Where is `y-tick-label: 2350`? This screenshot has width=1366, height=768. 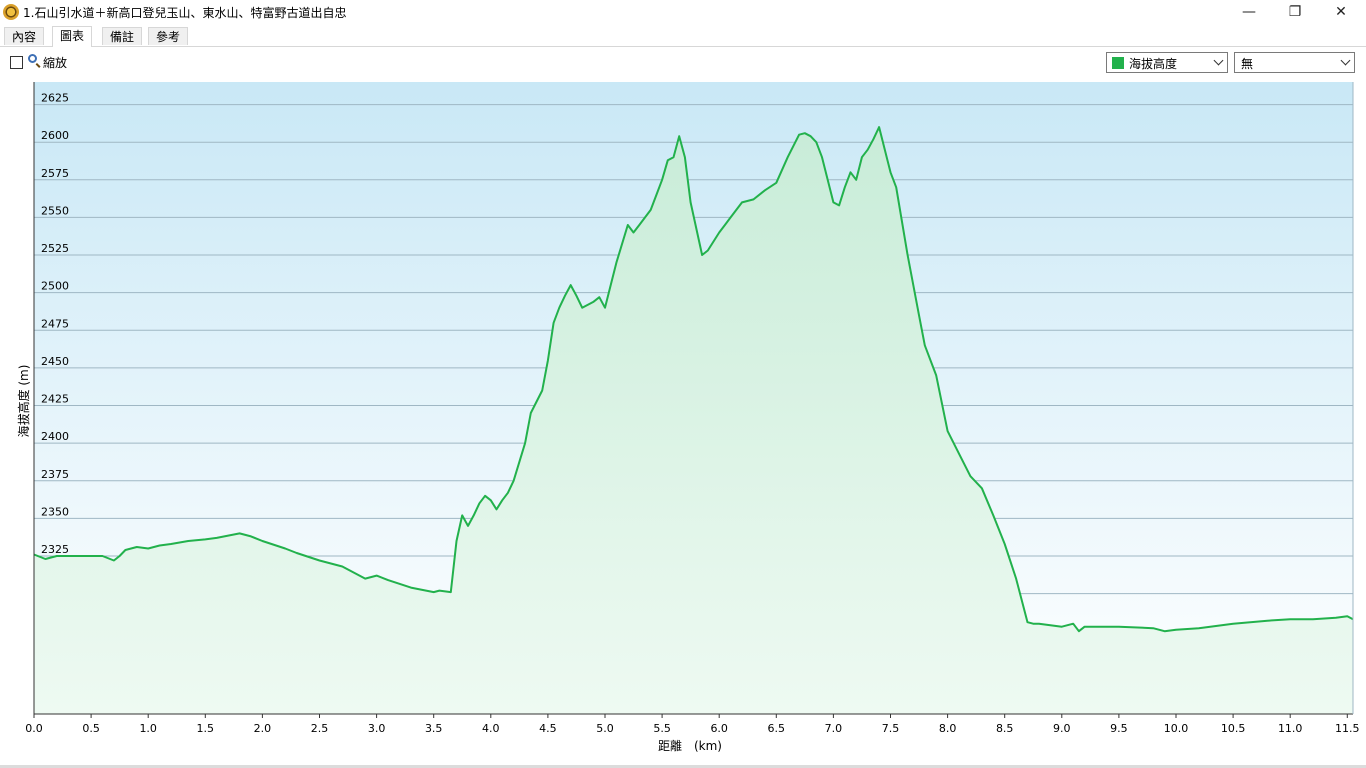
y-tick-label: 2350 is located at coordinates (55, 511).